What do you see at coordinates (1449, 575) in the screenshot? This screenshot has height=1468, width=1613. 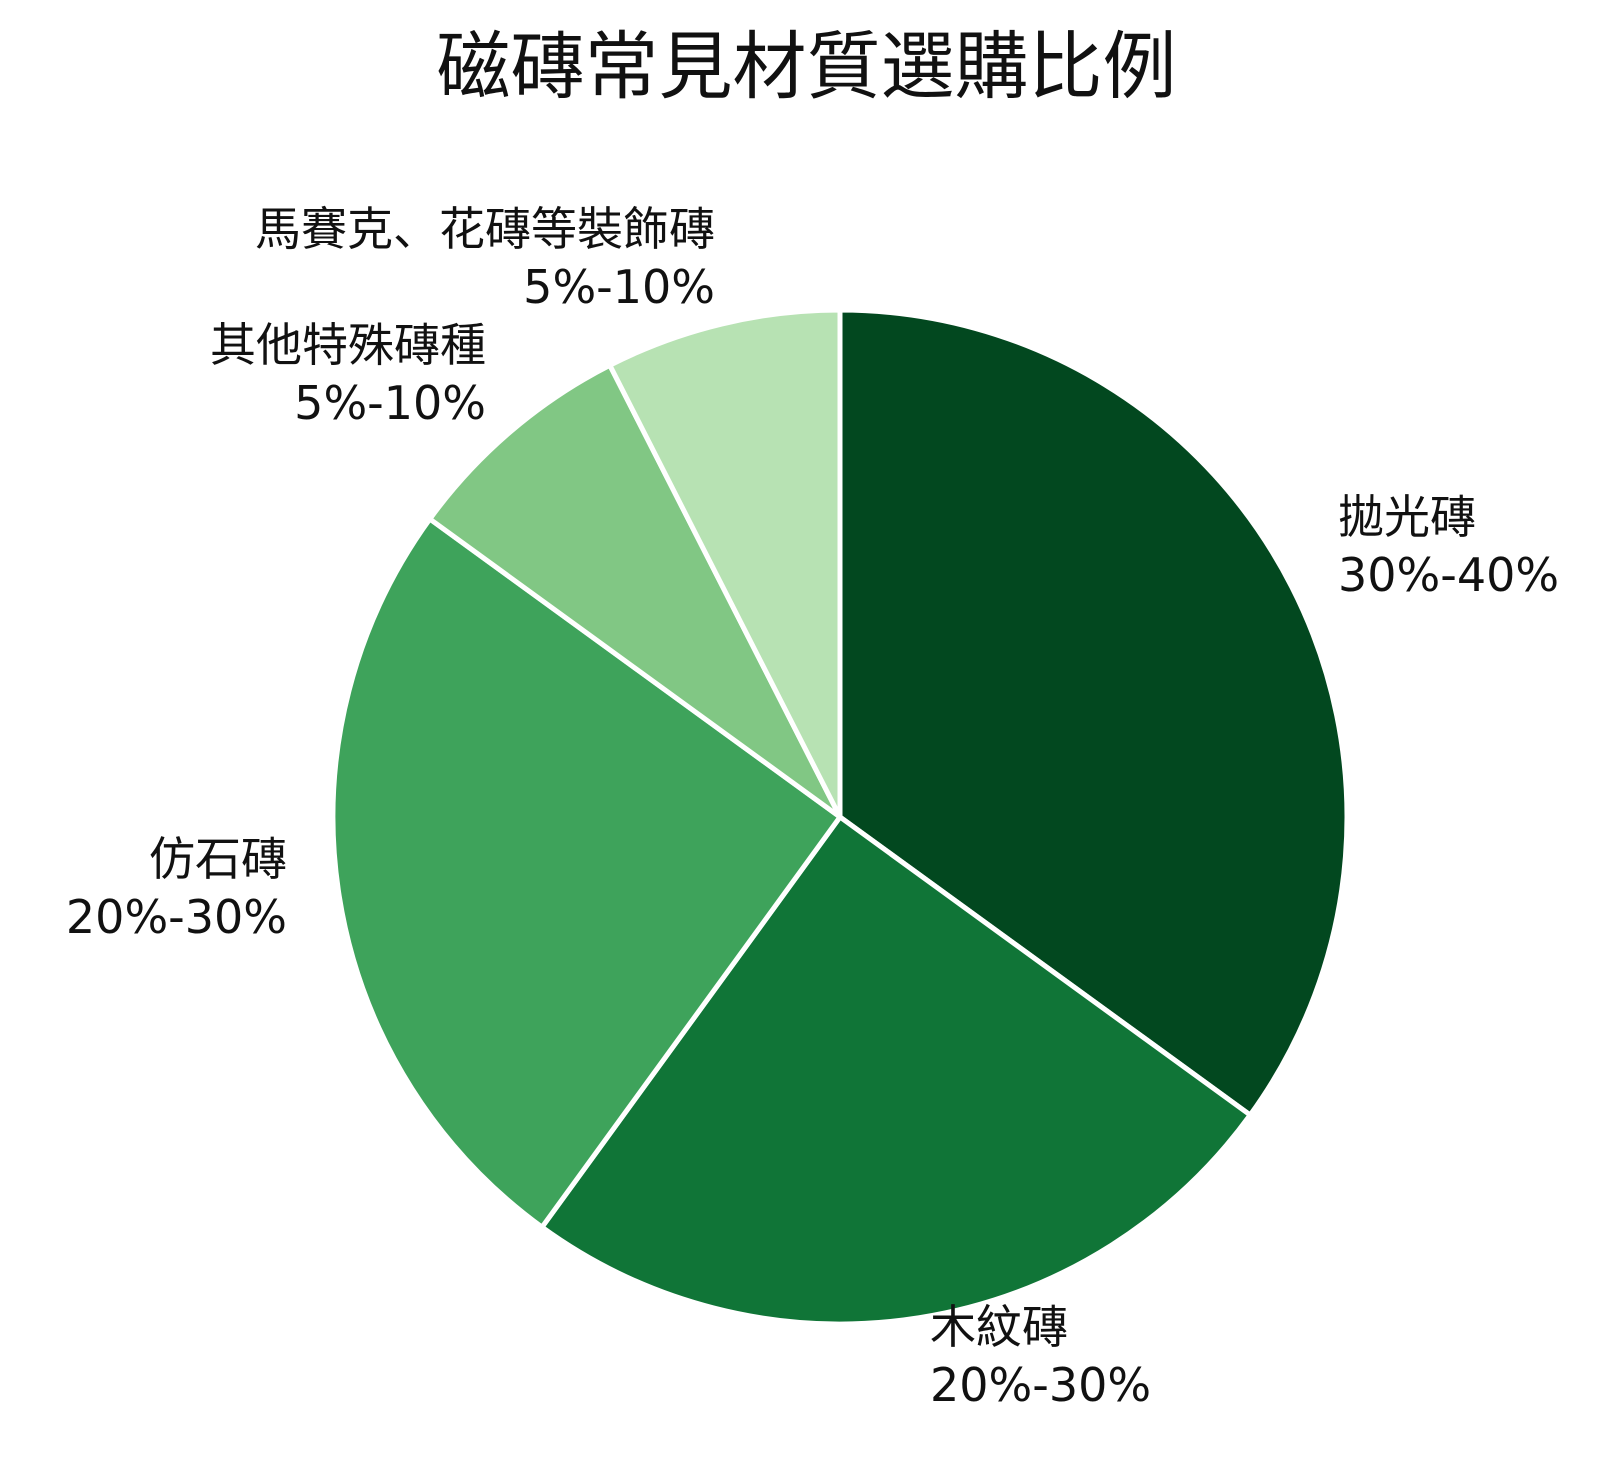 I see `slice-percent-polished-tile: 30%-40%` at bounding box center [1449, 575].